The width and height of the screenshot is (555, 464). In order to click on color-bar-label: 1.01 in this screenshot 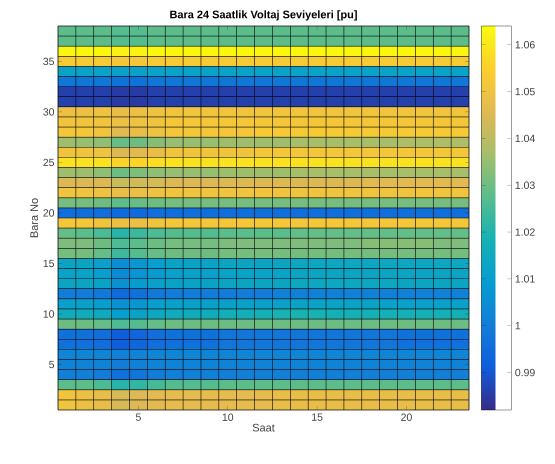, I will do `click(525, 279)`.